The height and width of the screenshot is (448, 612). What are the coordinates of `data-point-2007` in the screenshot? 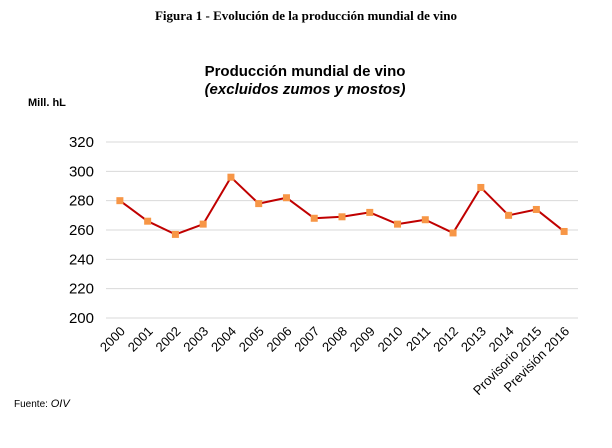 It's located at (314, 218).